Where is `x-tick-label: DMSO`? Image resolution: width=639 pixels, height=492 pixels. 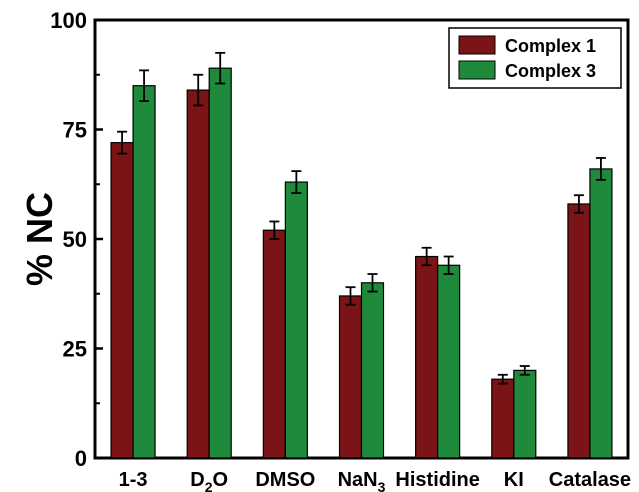
x-tick-label: DMSO is located at coordinates (285, 480).